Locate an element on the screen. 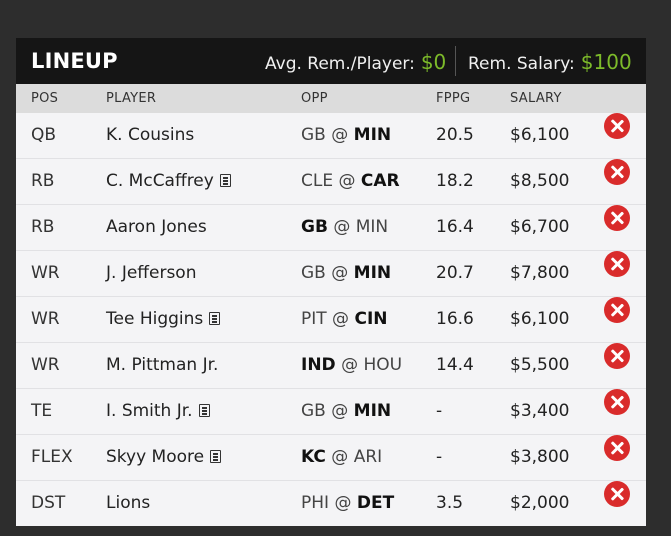  row-salary: $8,500 is located at coordinates (540, 181).